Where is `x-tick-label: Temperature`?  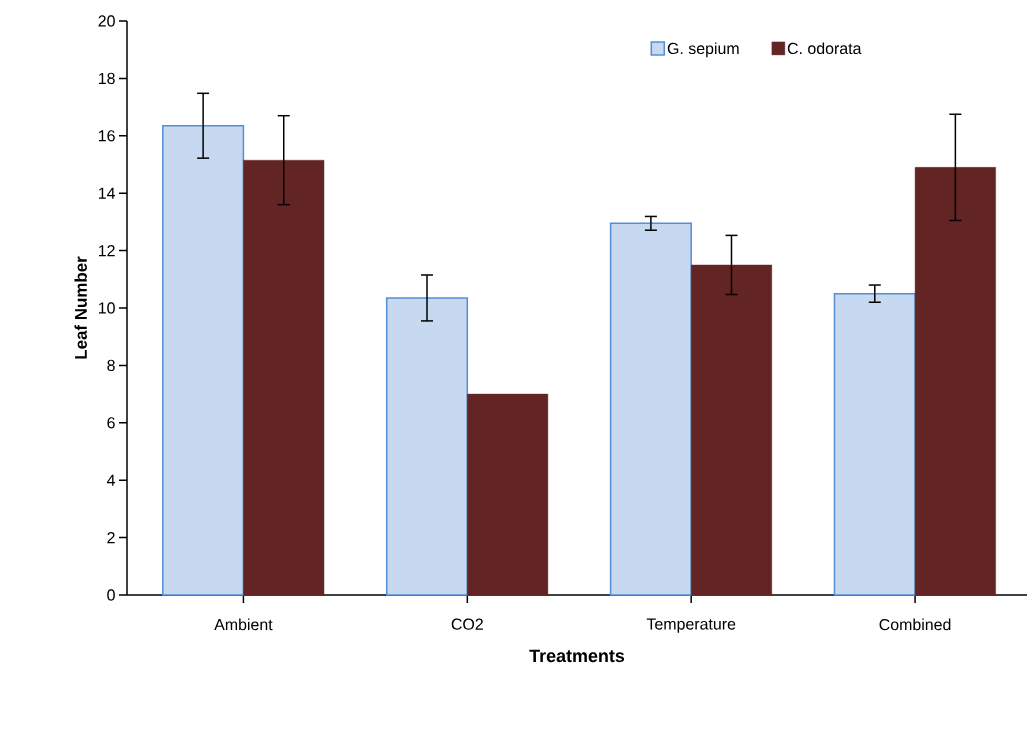
x-tick-label: Temperature is located at coordinates (691, 625).